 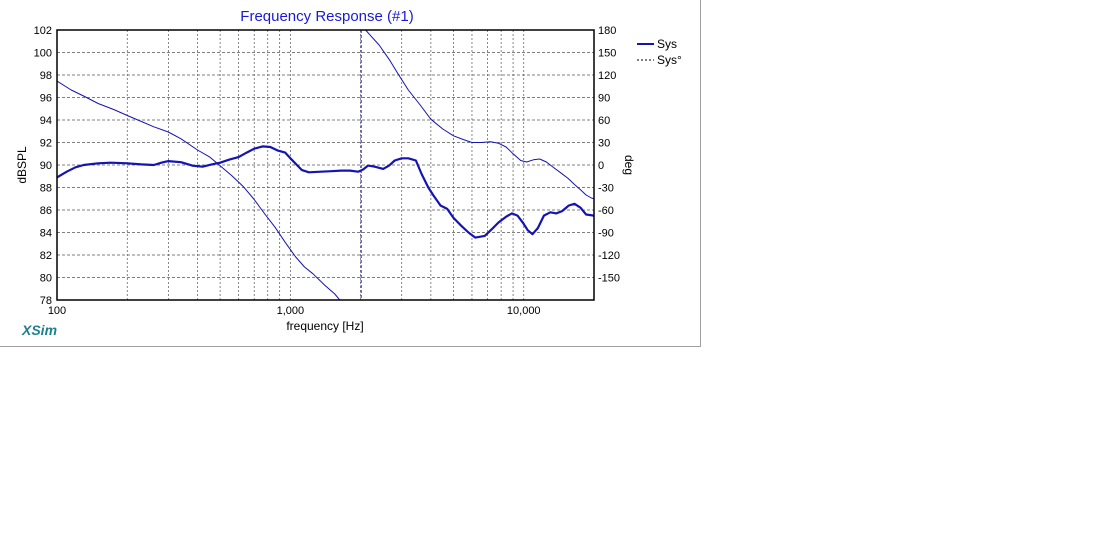 I want to click on x-axis-title: frequency [Hz], so click(x=324, y=326).